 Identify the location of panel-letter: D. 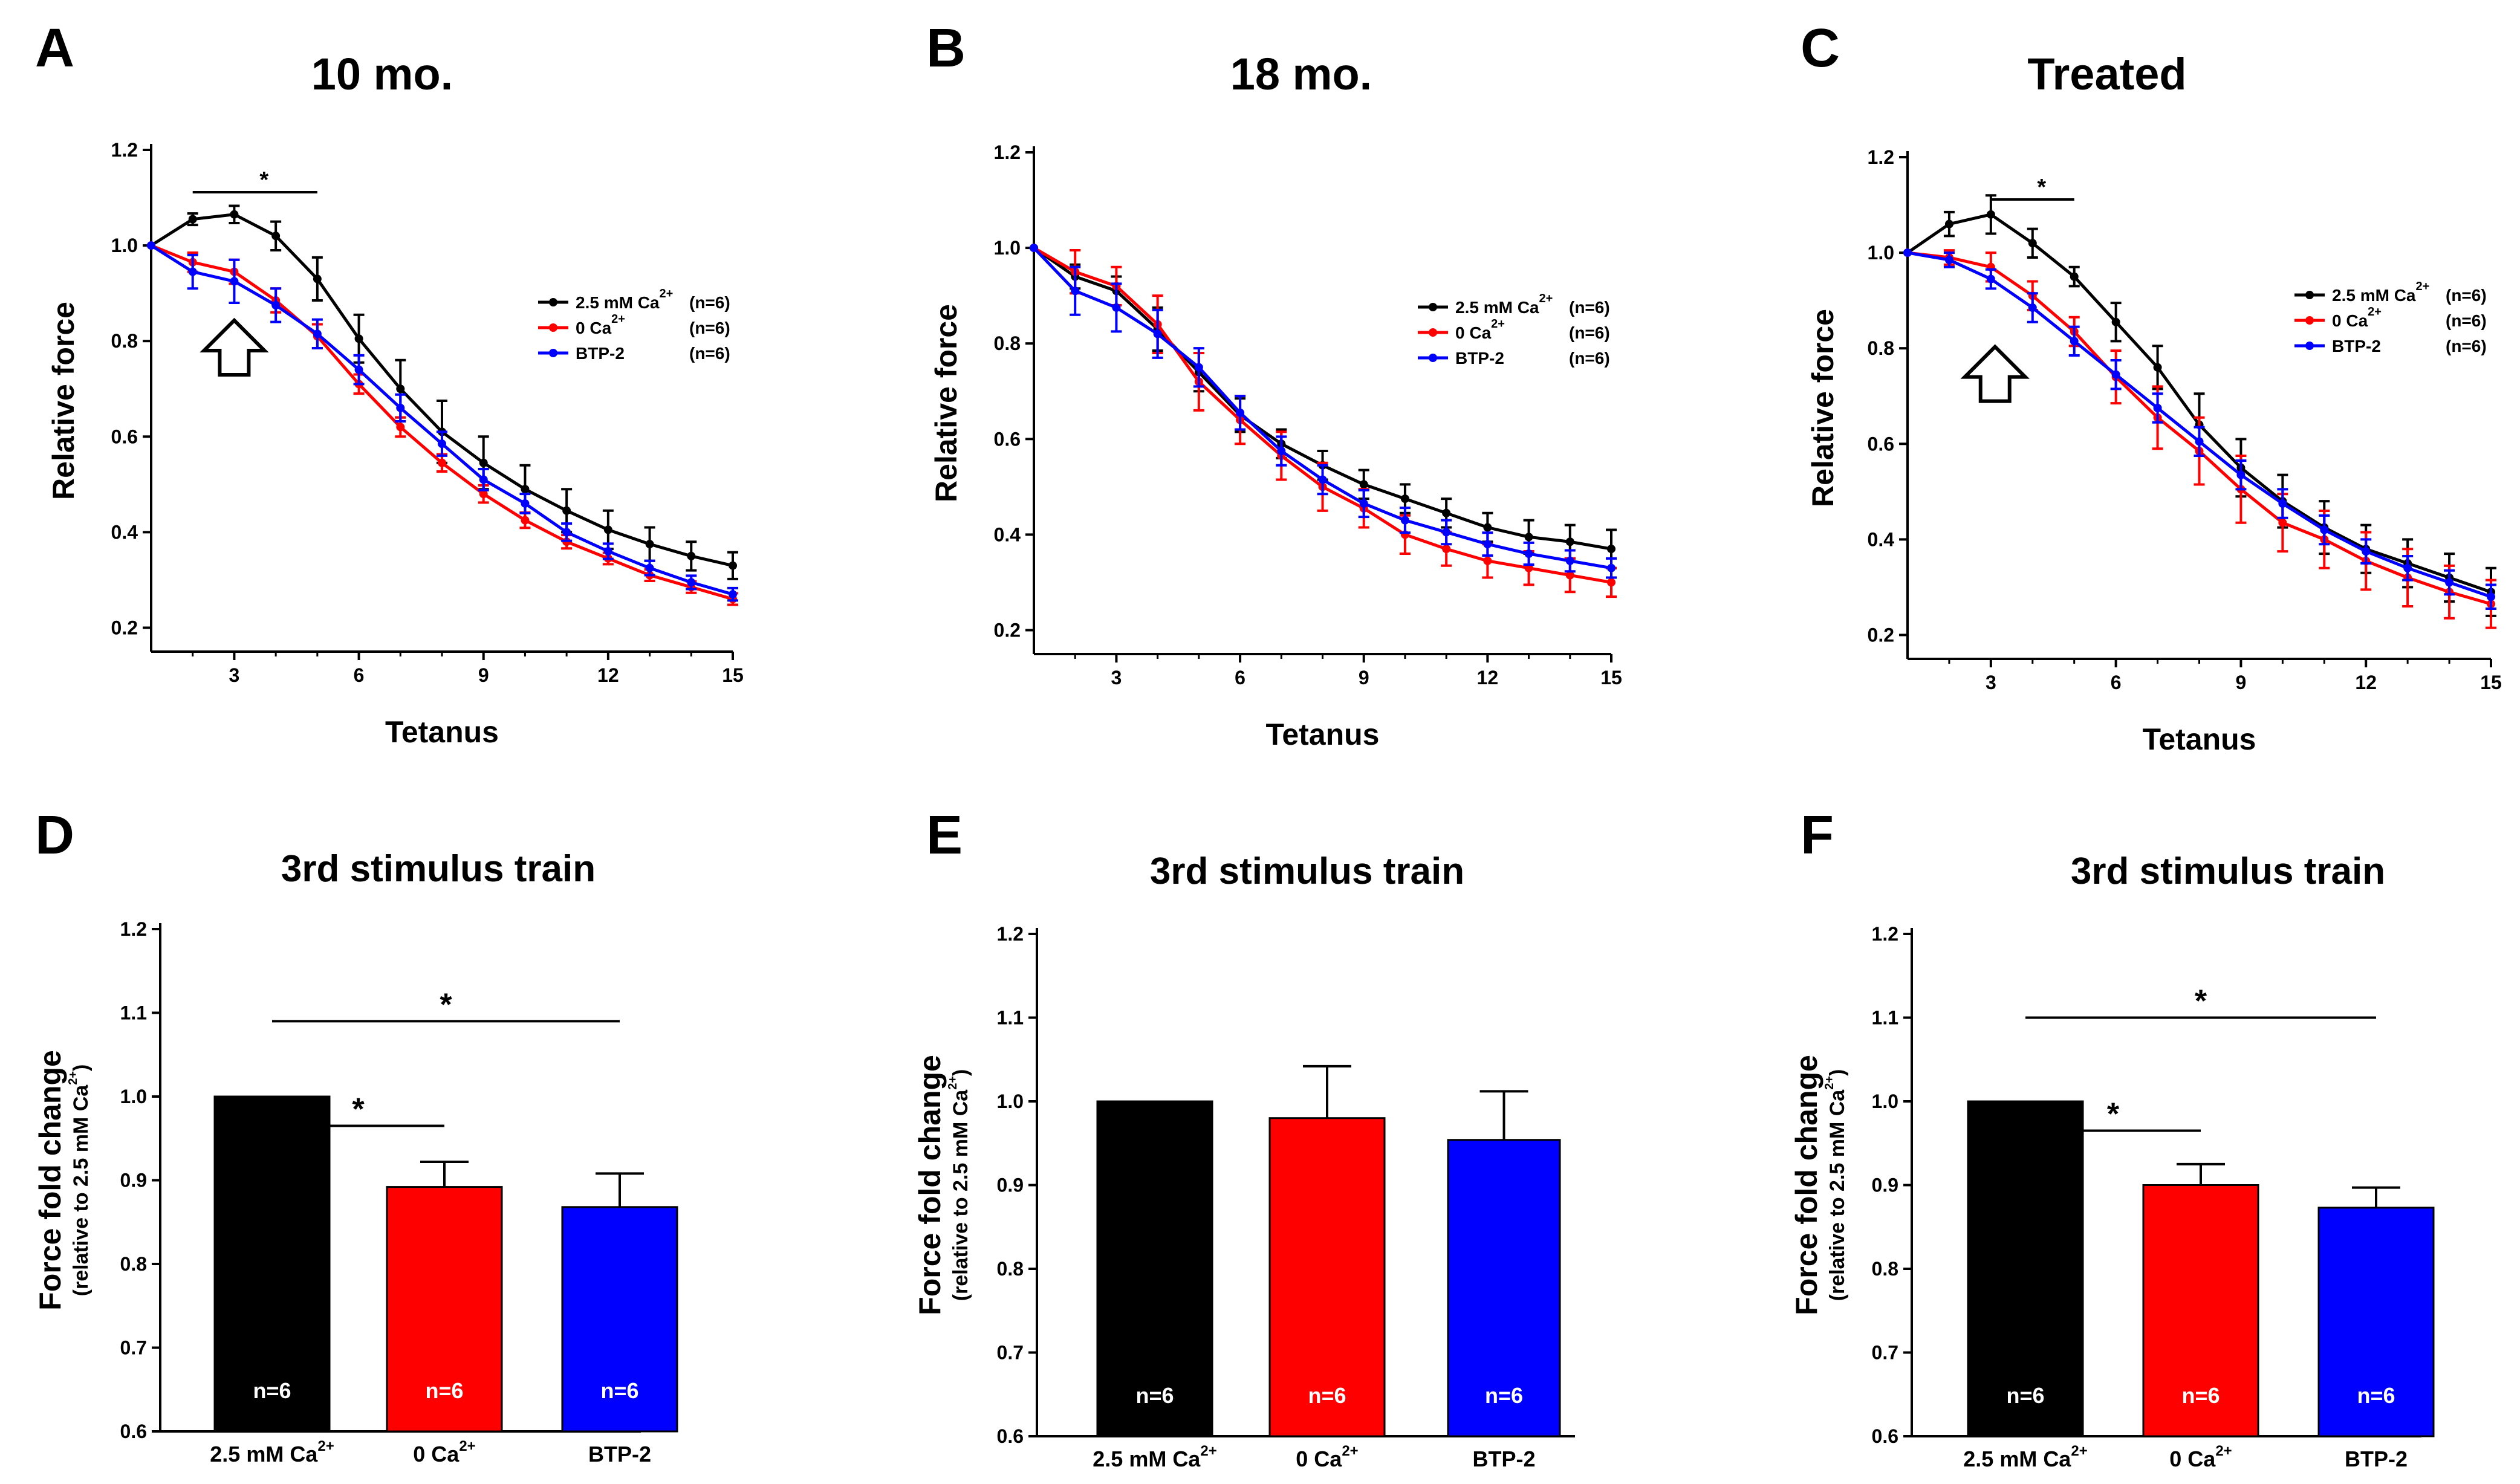
(54, 835).